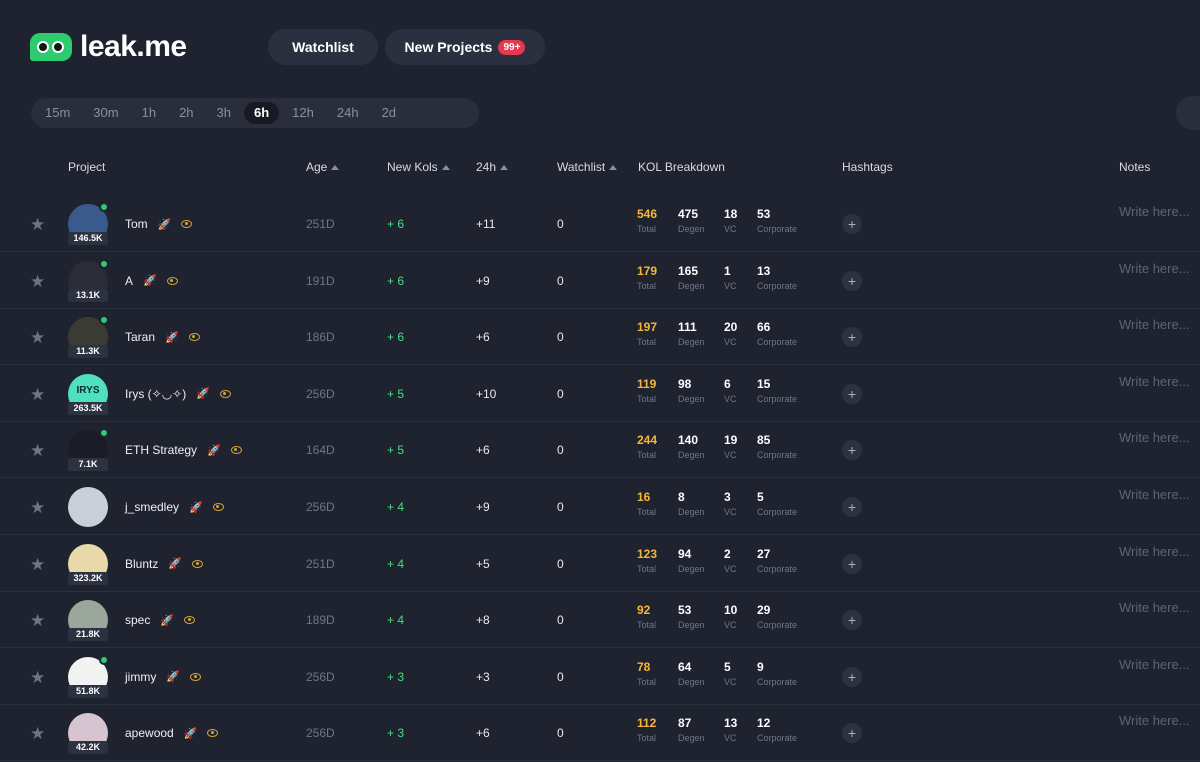  What do you see at coordinates (465, 47) in the screenshot?
I see `new-projects-button: New Projects 99+` at bounding box center [465, 47].